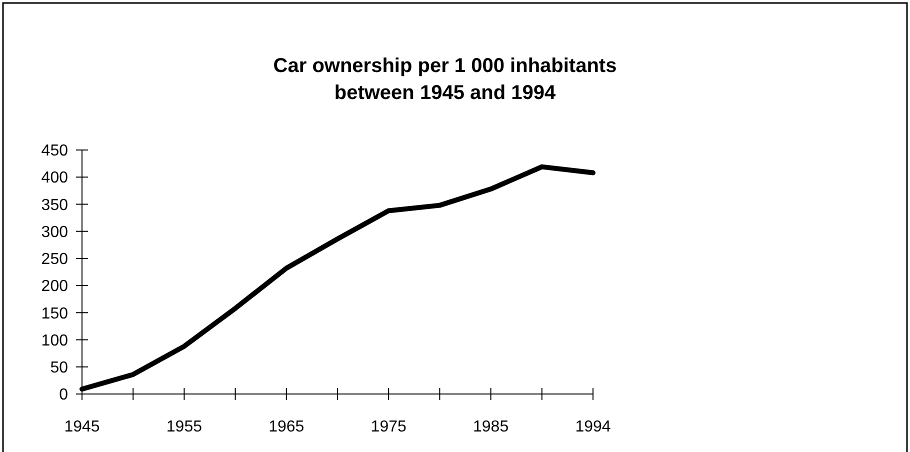  Describe the element at coordinates (184, 427) in the screenshot. I see `x-tick-label: 1955` at that location.